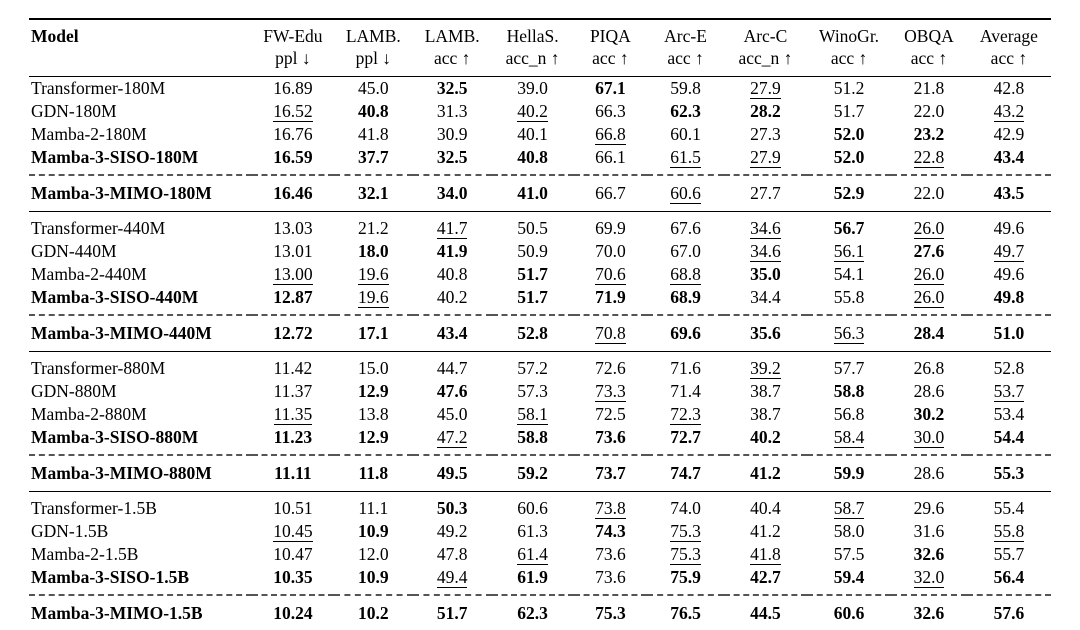 This screenshot has width=1080, height=630. What do you see at coordinates (685, 365) in the screenshot?
I see `value-cell: 71.6` at bounding box center [685, 365].